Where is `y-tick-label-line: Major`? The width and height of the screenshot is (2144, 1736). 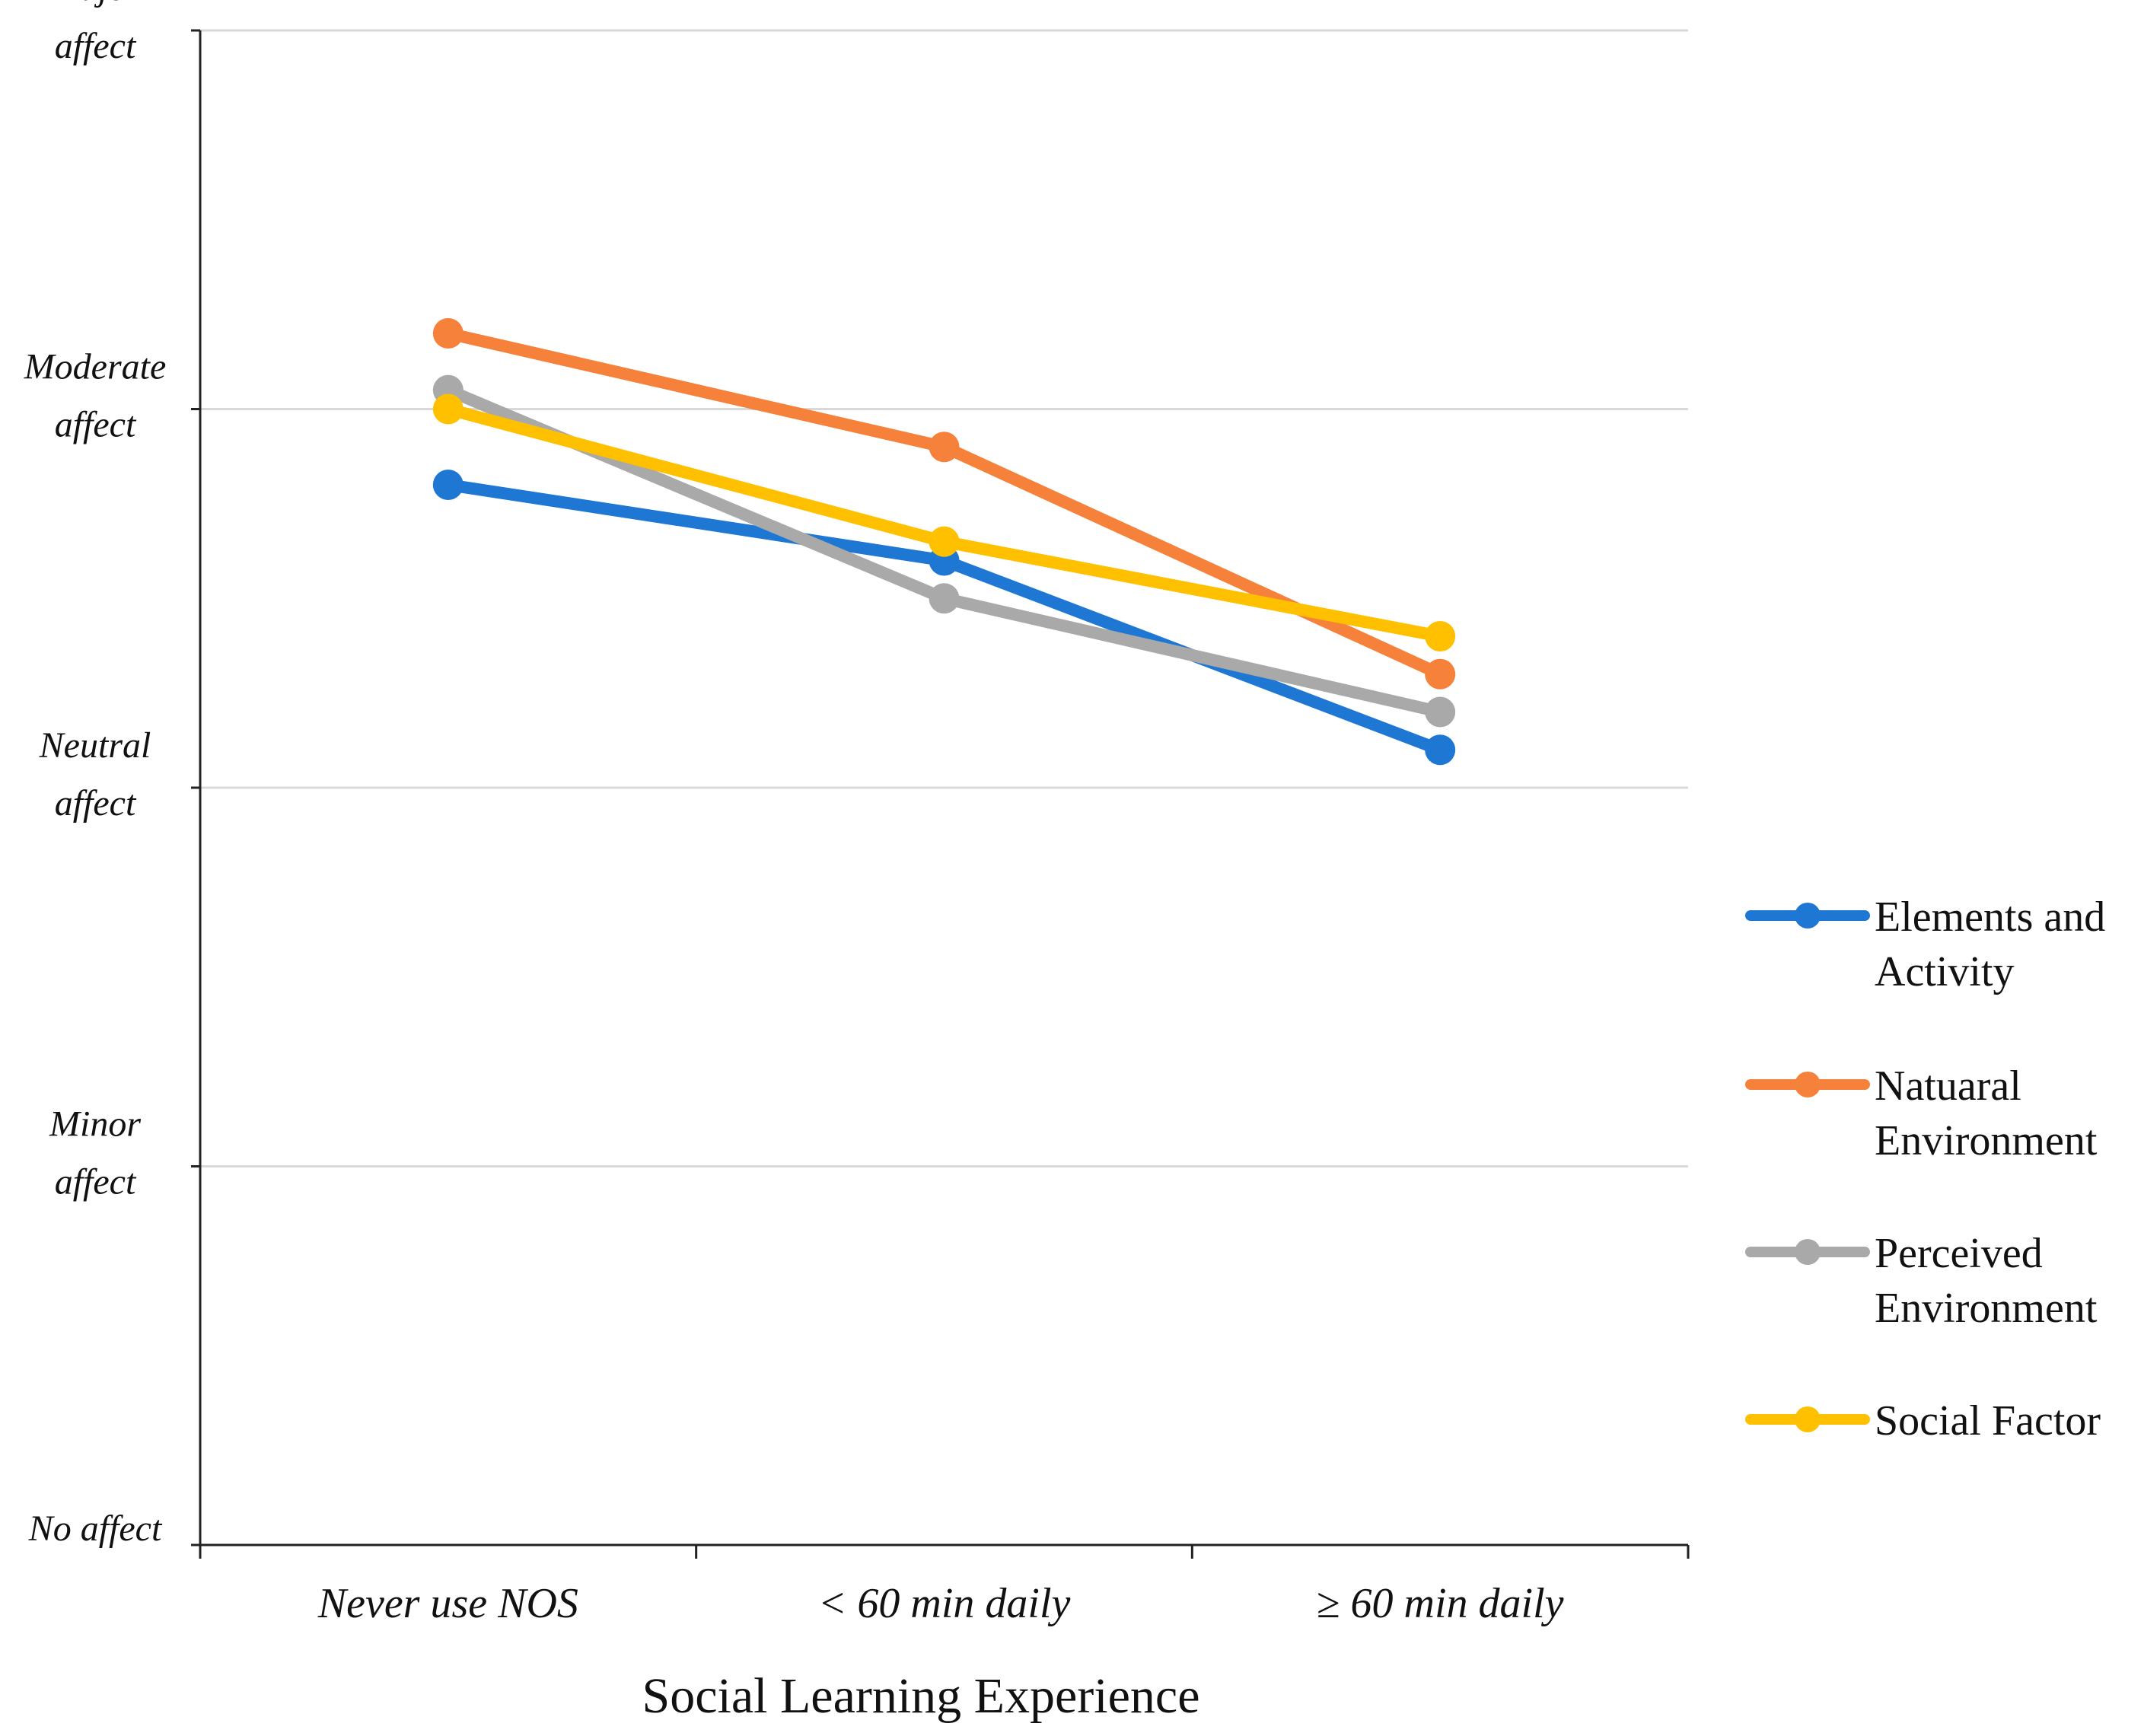
y-tick-label-line: Major is located at coordinates (95, 4).